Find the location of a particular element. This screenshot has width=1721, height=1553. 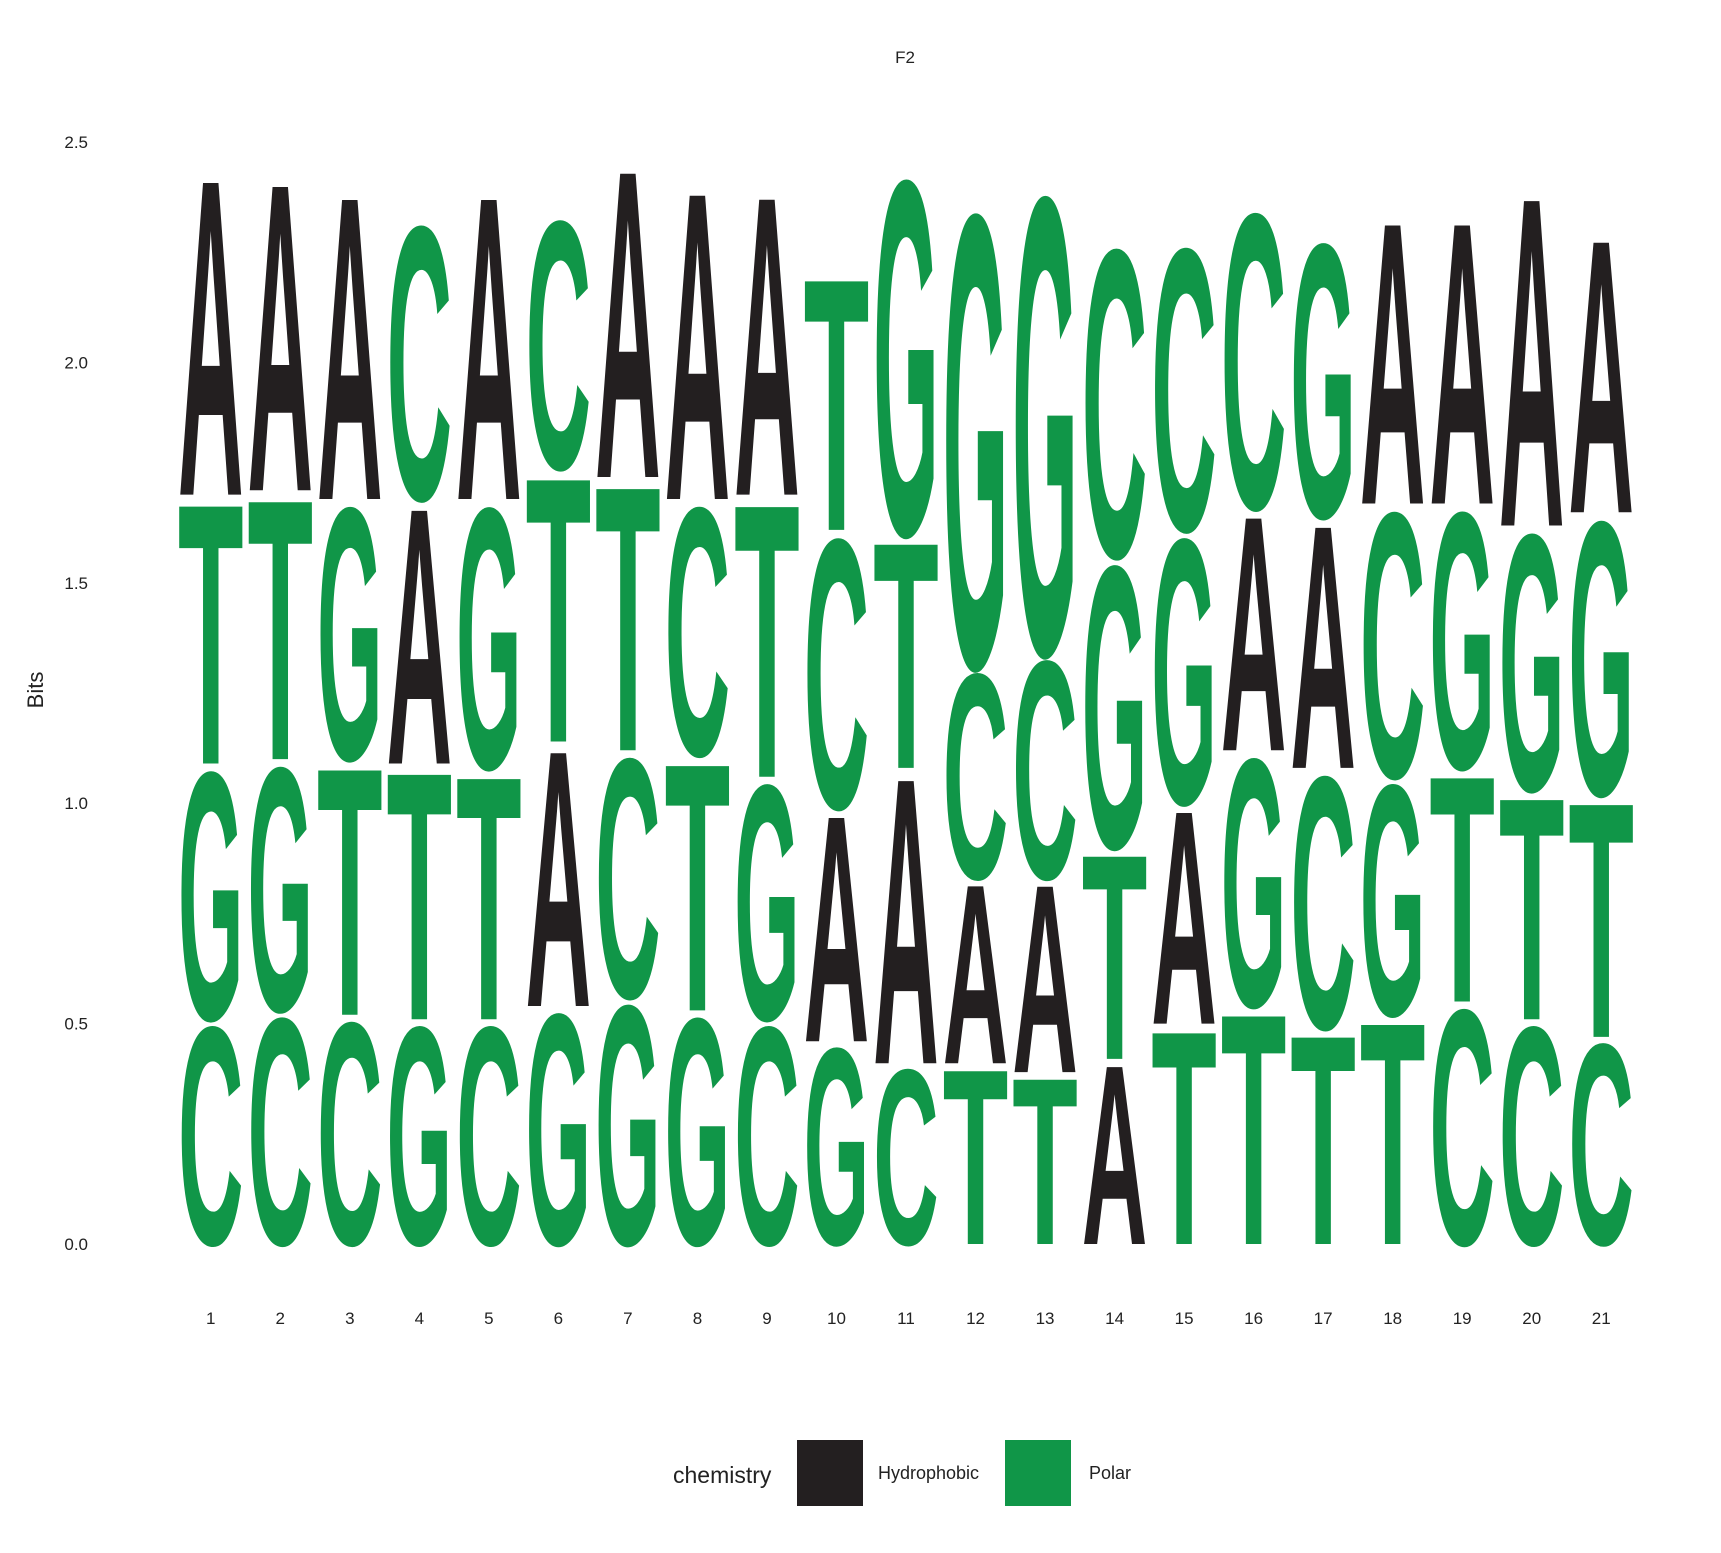

x-tick-label: 12 is located at coordinates (975, 1318).